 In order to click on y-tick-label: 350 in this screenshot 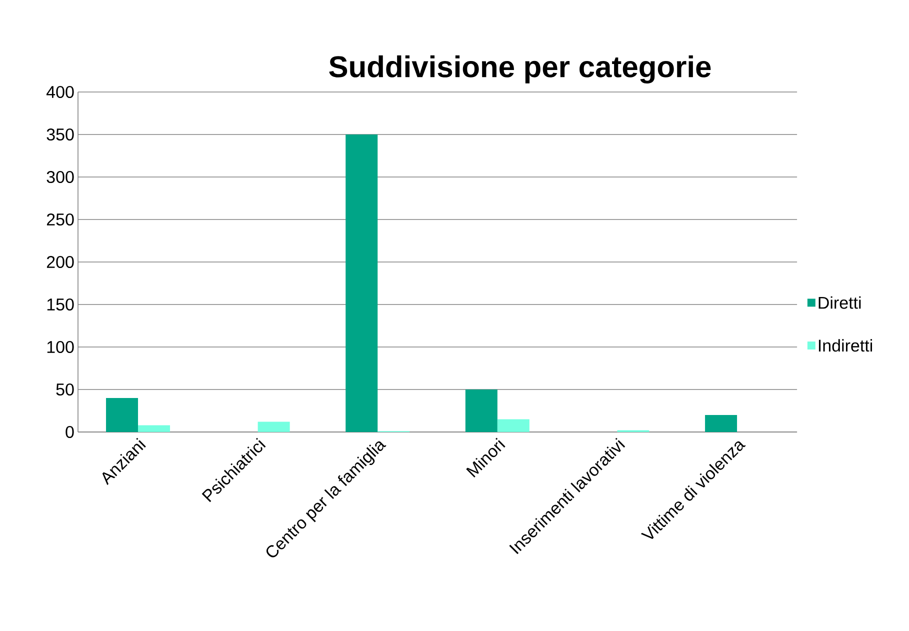, I will do `click(60, 134)`.